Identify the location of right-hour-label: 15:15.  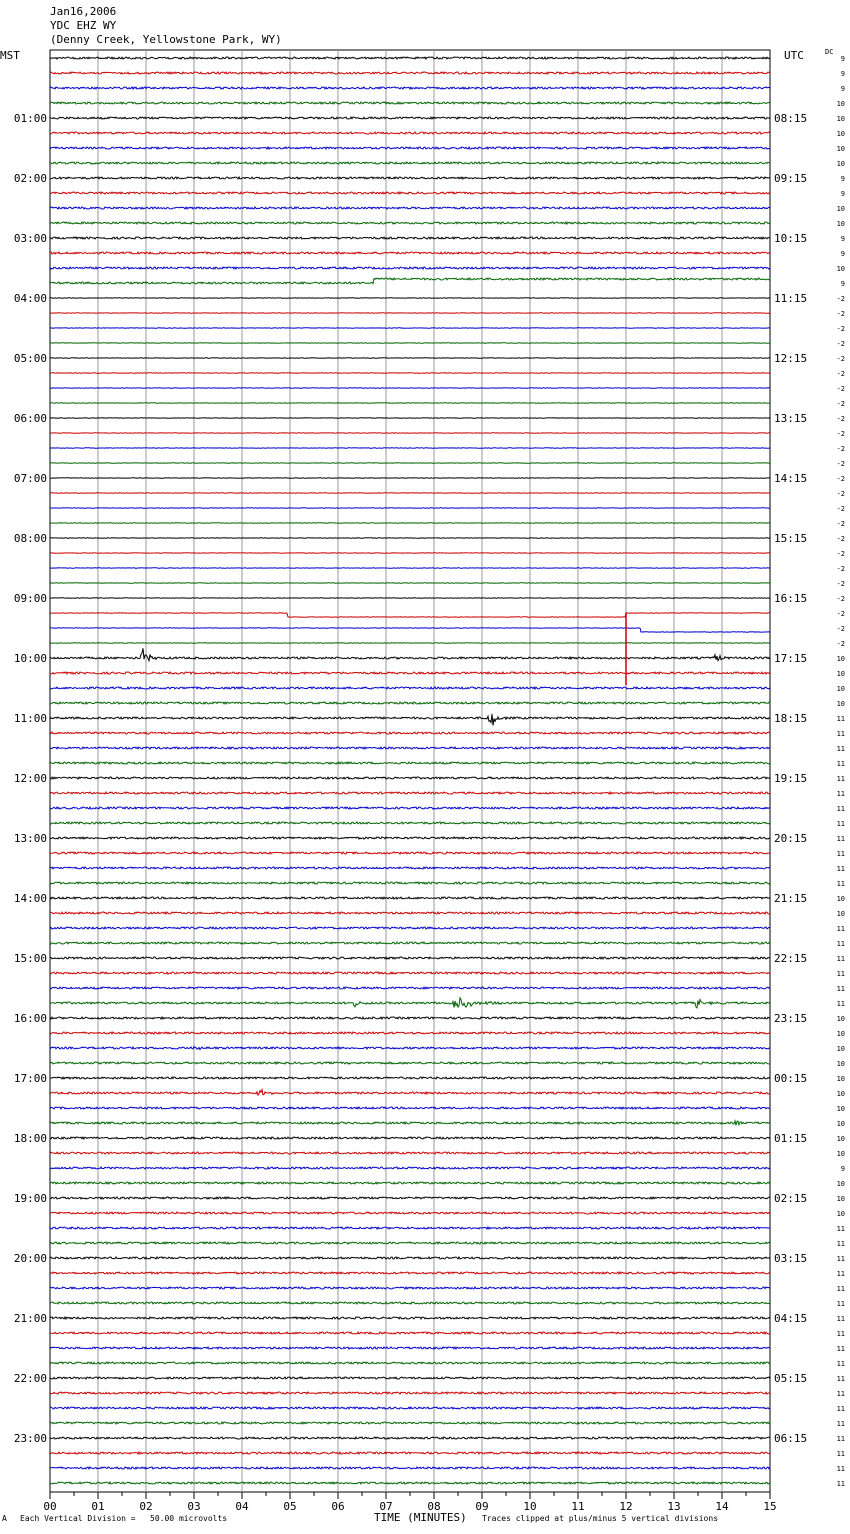
(790, 538).